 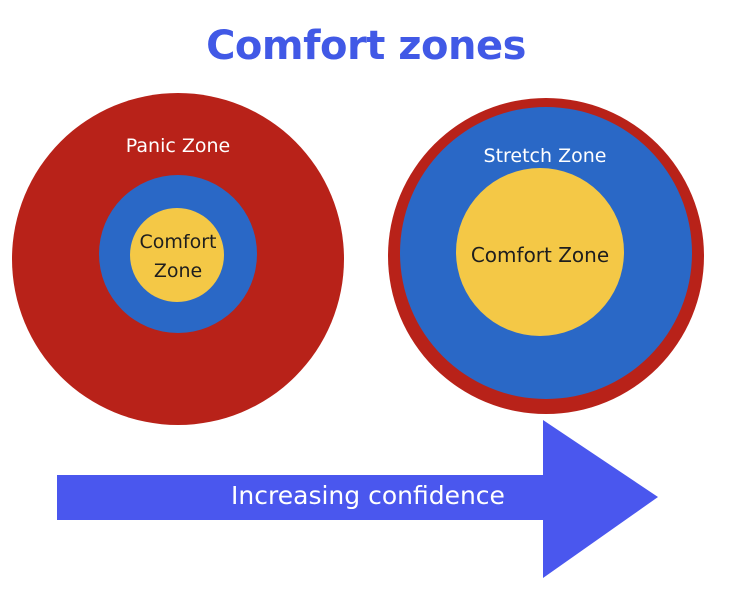 What do you see at coordinates (178, 271) in the screenshot?
I see `left-comfort-zone-label-line2: Zone` at bounding box center [178, 271].